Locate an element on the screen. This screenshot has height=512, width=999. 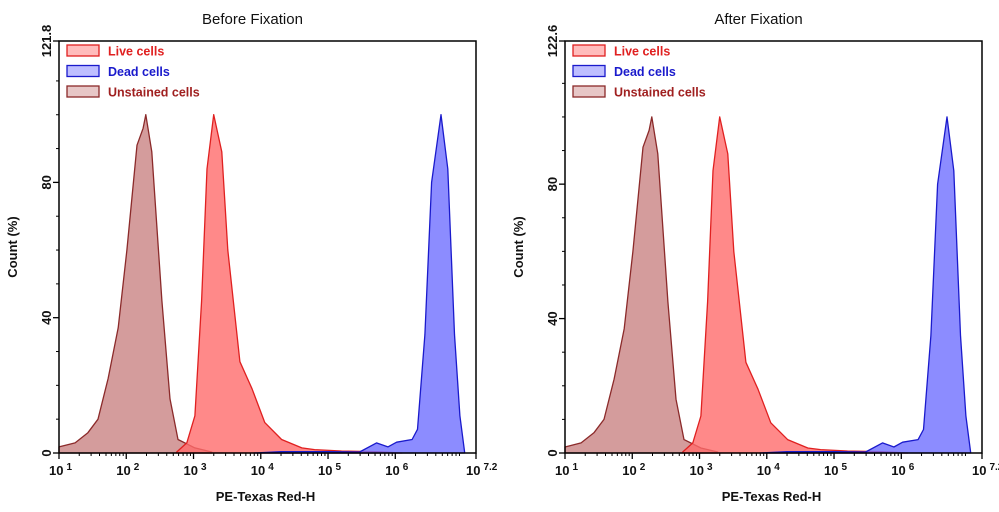
x-tick-label: 107.2 is located at coordinates (985, 470).